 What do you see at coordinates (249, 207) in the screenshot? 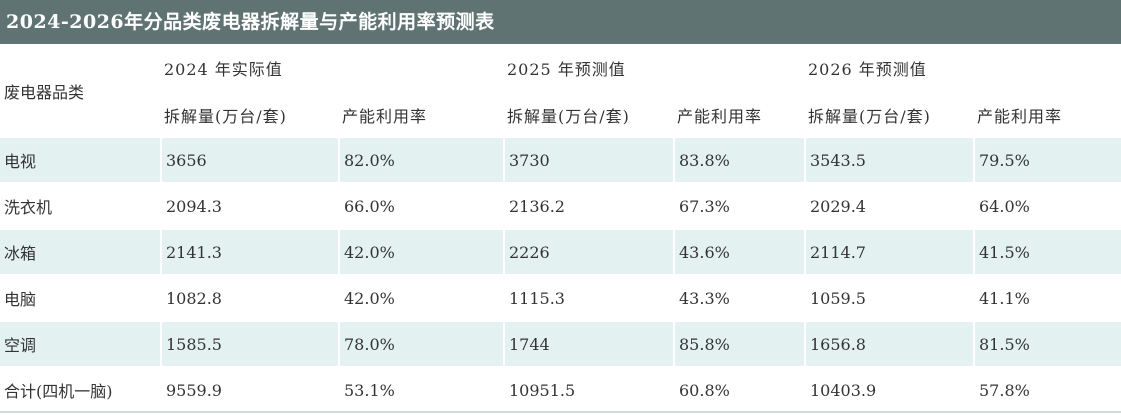
I see `volume-2024-cell: 2094.3` at bounding box center [249, 207].